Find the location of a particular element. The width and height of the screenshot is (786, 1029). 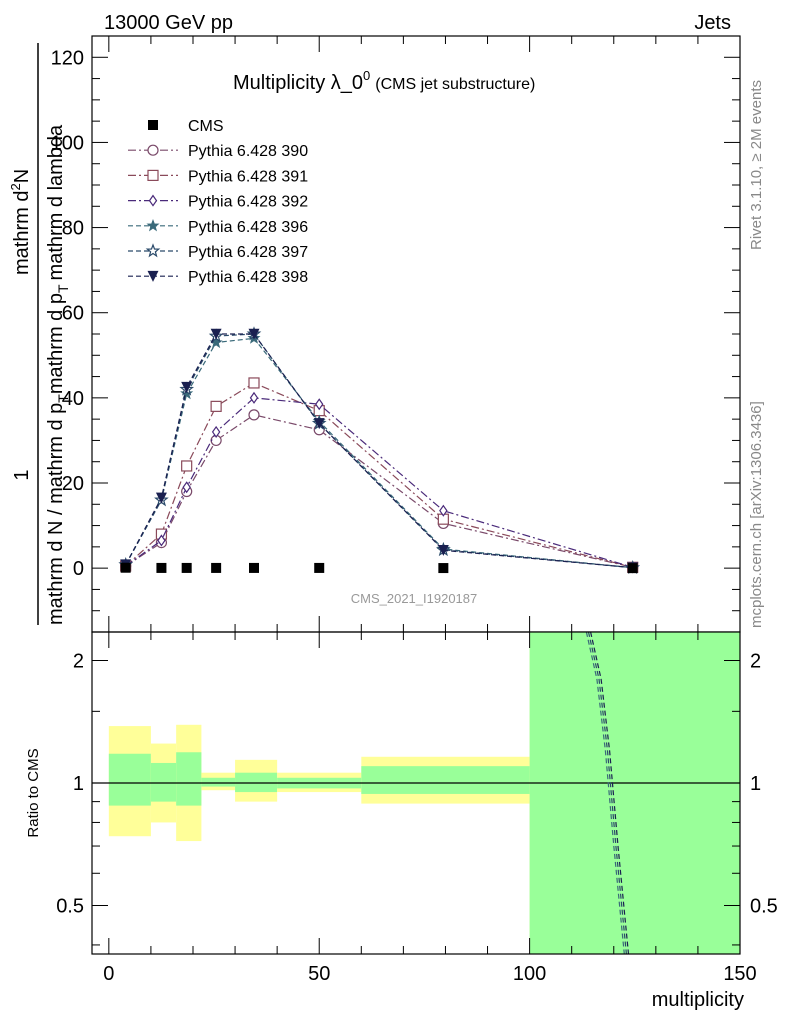

main-ytick-label: 100 is located at coordinates (67, 143).